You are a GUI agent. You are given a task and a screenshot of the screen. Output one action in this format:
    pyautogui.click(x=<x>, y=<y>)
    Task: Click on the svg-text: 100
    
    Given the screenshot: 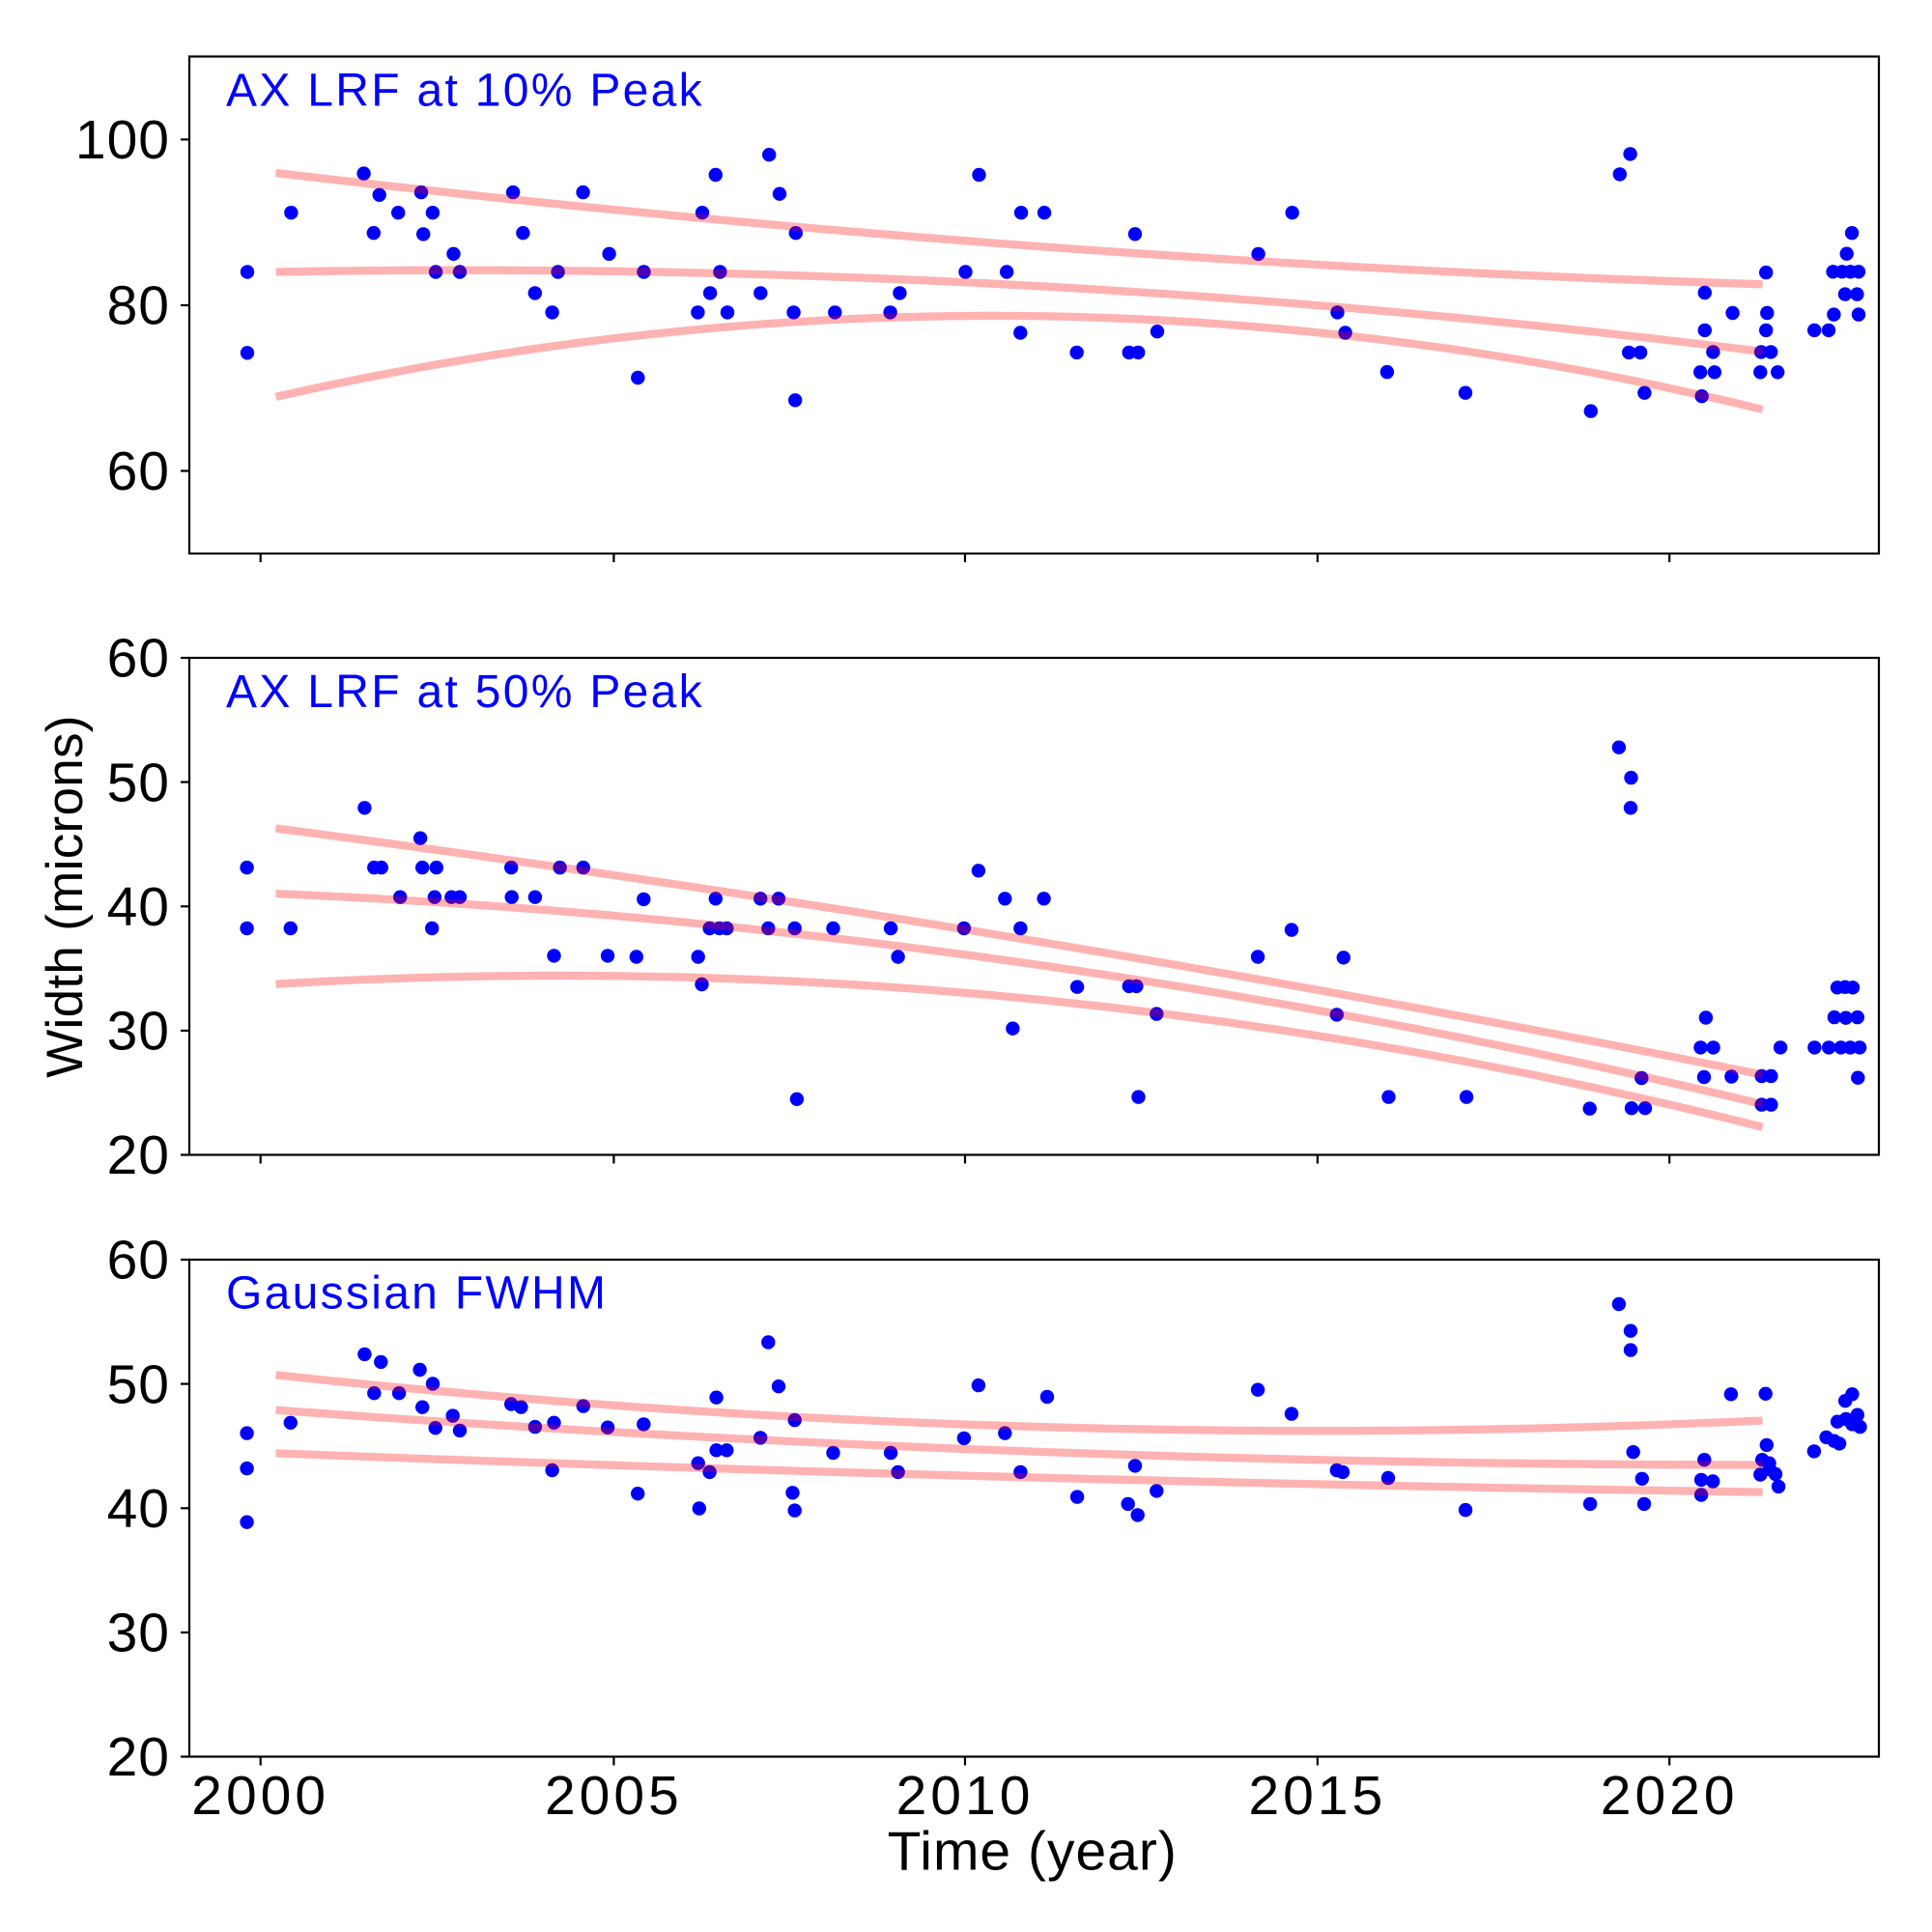 What is the action you would take?
    pyautogui.click(x=122, y=140)
    